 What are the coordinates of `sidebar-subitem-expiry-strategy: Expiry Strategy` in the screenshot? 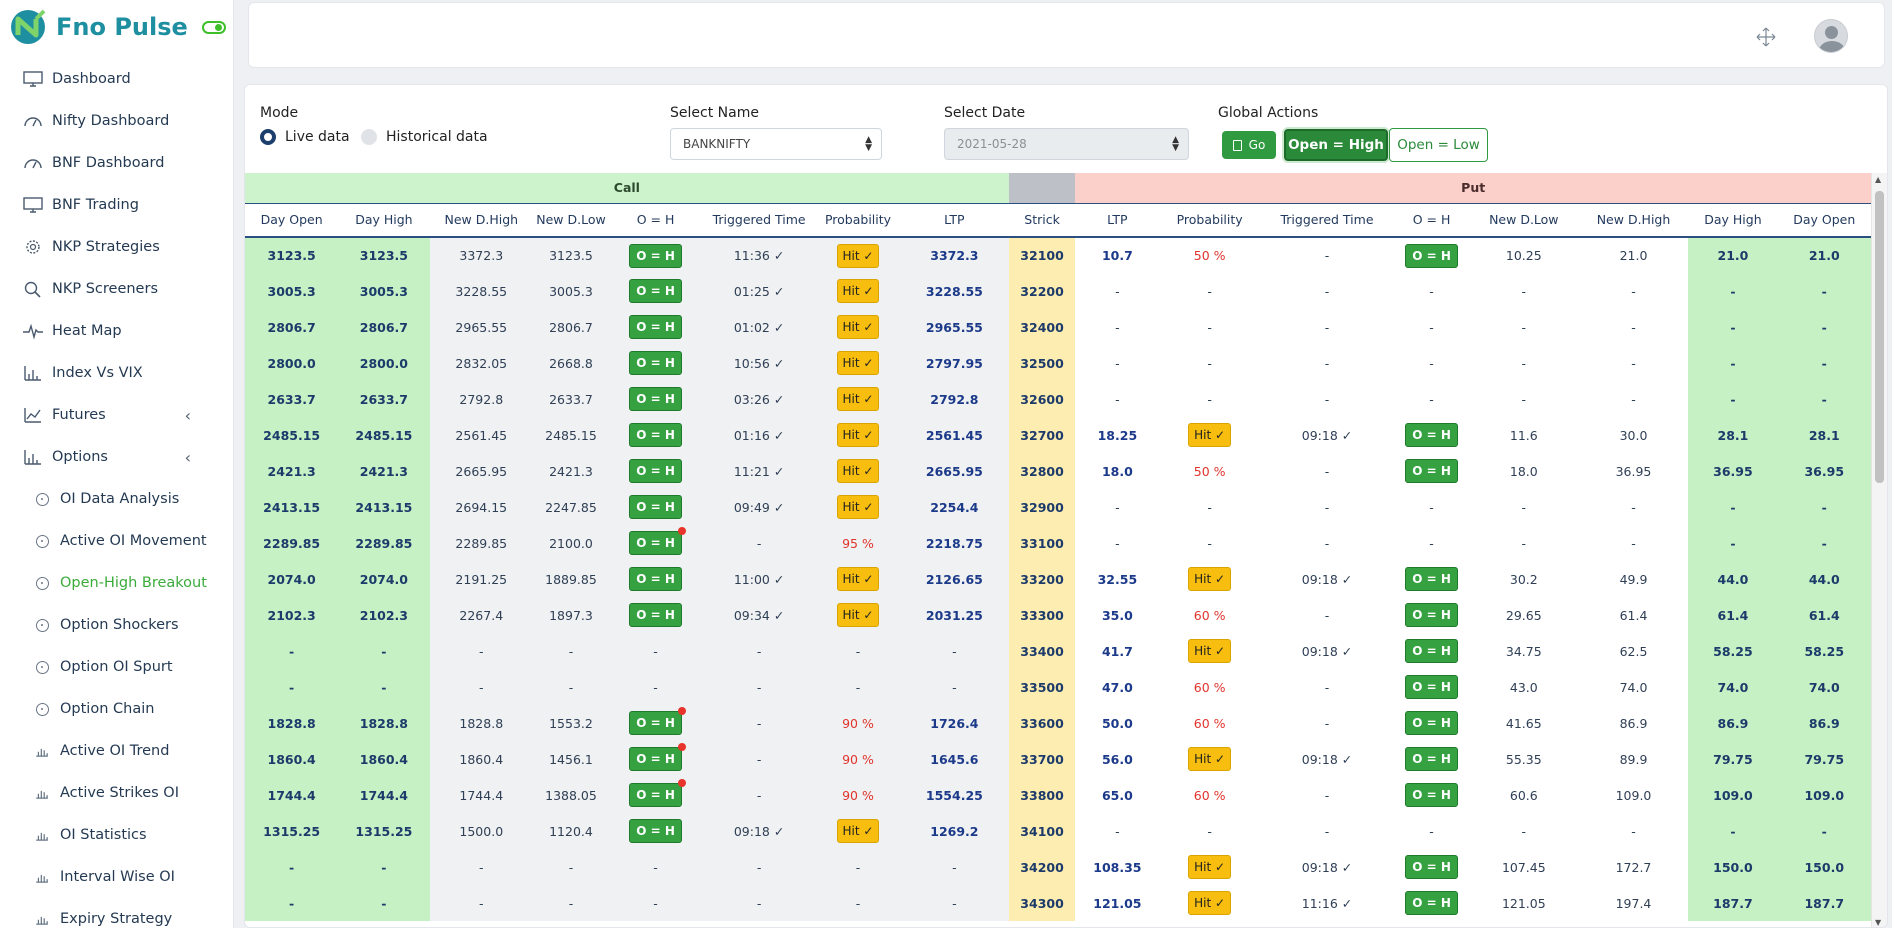 It's located at (116, 913).